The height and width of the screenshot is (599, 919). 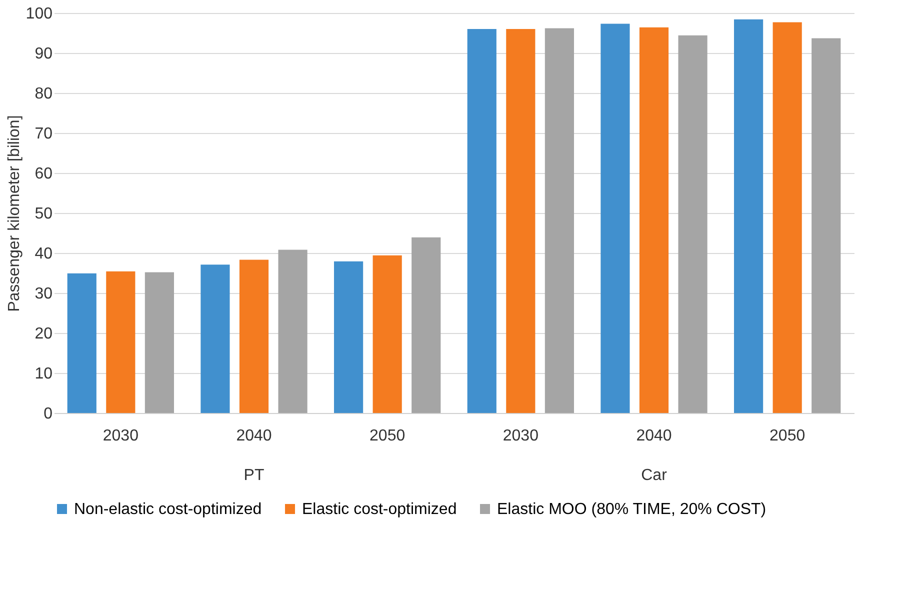 What do you see at coordinates (43, 134) in the screenshot?
I see `y-tick-label: 70` at bounding box center [43, 134].